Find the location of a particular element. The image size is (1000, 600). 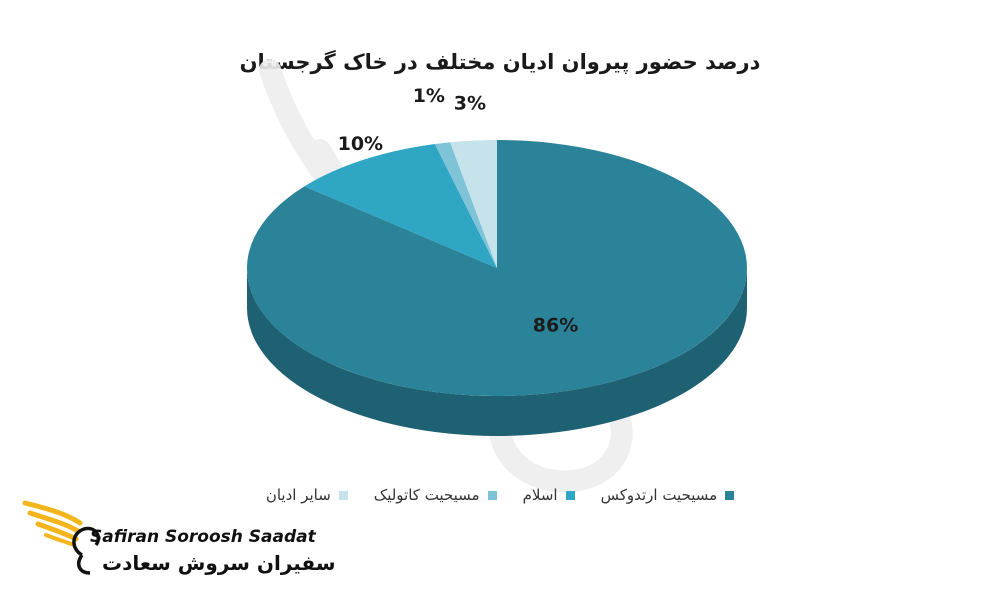

legend-item-1: مسیحیت ارتدوکس is located at coordinates (668, 495).